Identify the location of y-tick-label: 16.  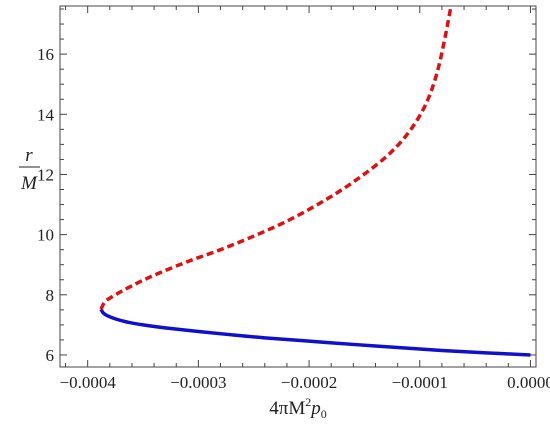
(45, 54).